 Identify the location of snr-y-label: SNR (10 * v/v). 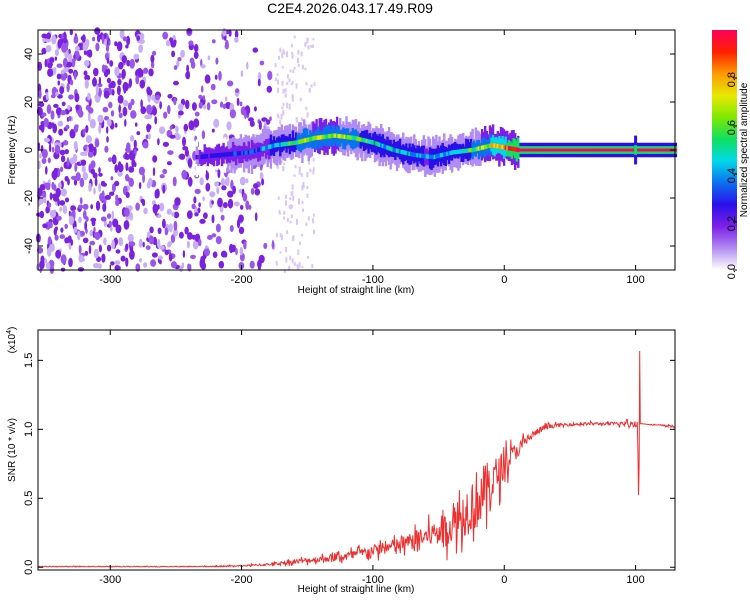
(12, 450).